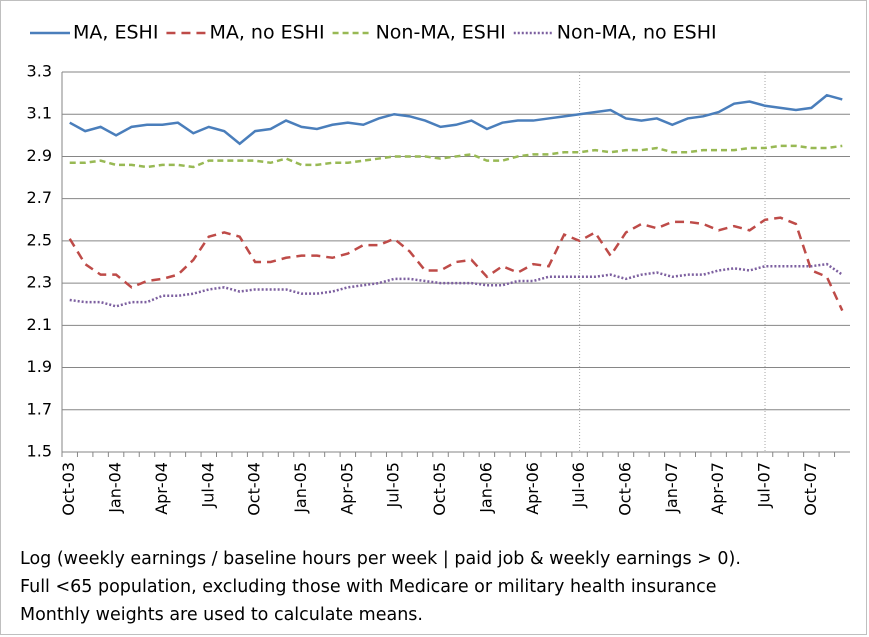  Describe the element at coordinates (39, 155) in the screenshot. I see `y-tick-label: 2.9` at that location.